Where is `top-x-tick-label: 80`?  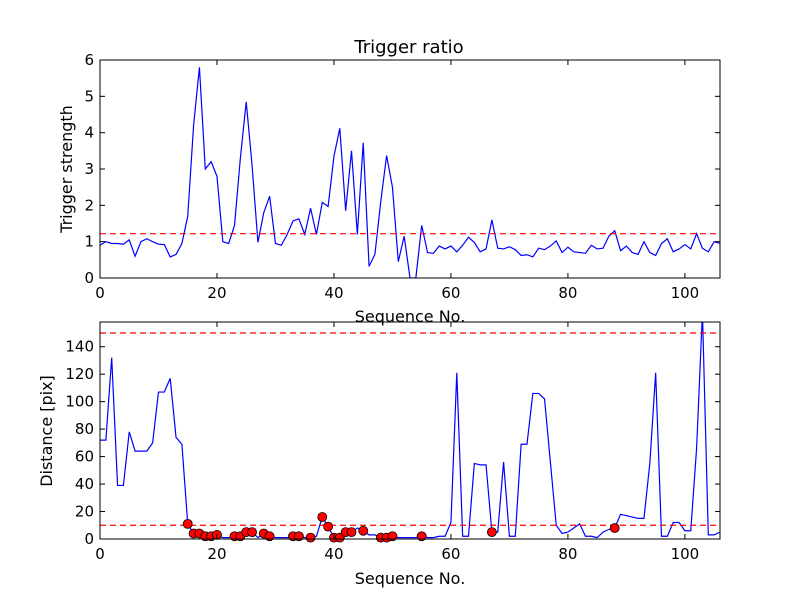
top-x-tick-label: 80 is located at coordinates (567, 293).